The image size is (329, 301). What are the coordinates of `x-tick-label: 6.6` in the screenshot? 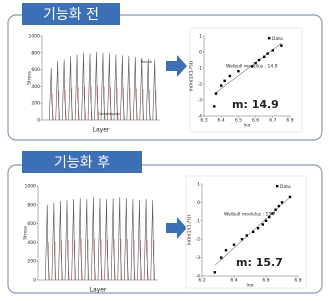 It's located at (265, 281).